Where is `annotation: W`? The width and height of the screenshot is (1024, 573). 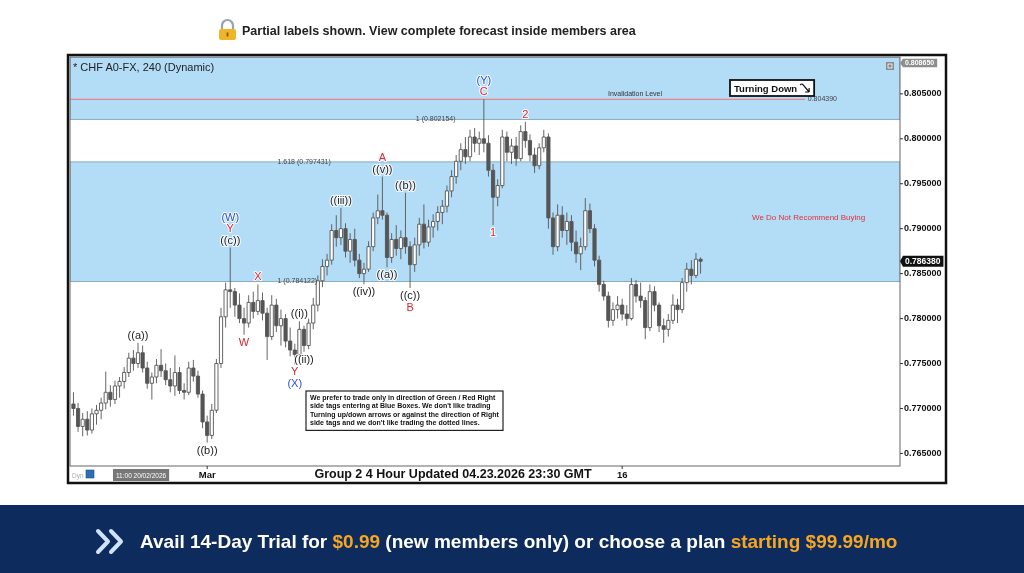 annotation: W is located at coordinates (244, 341).